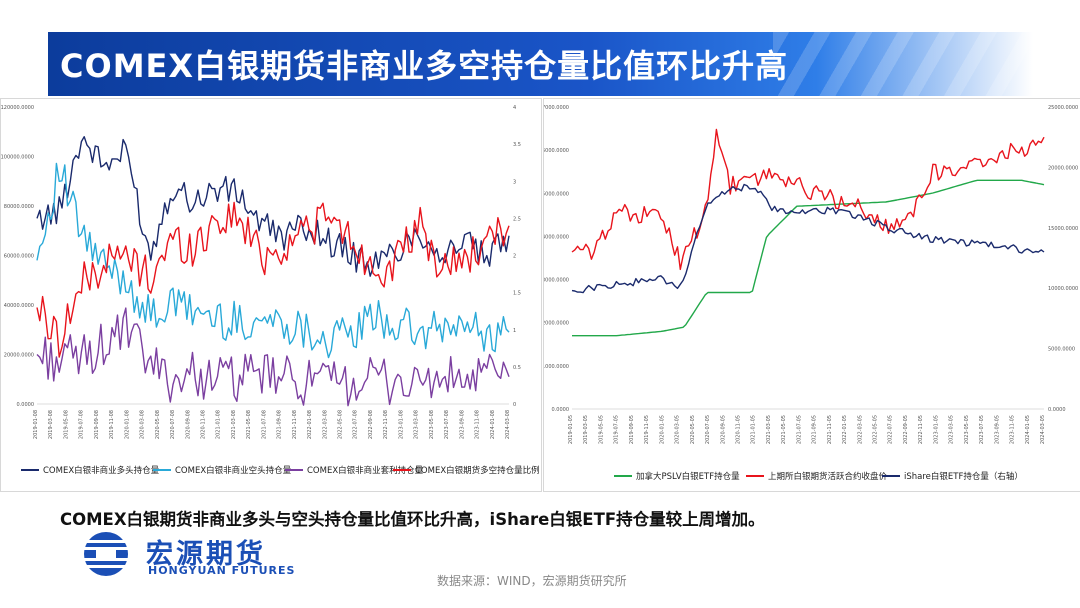 The width and height of the screenshot is (1080, 608). I want to click on right-y-tick-label: 2, so click(514, 257).